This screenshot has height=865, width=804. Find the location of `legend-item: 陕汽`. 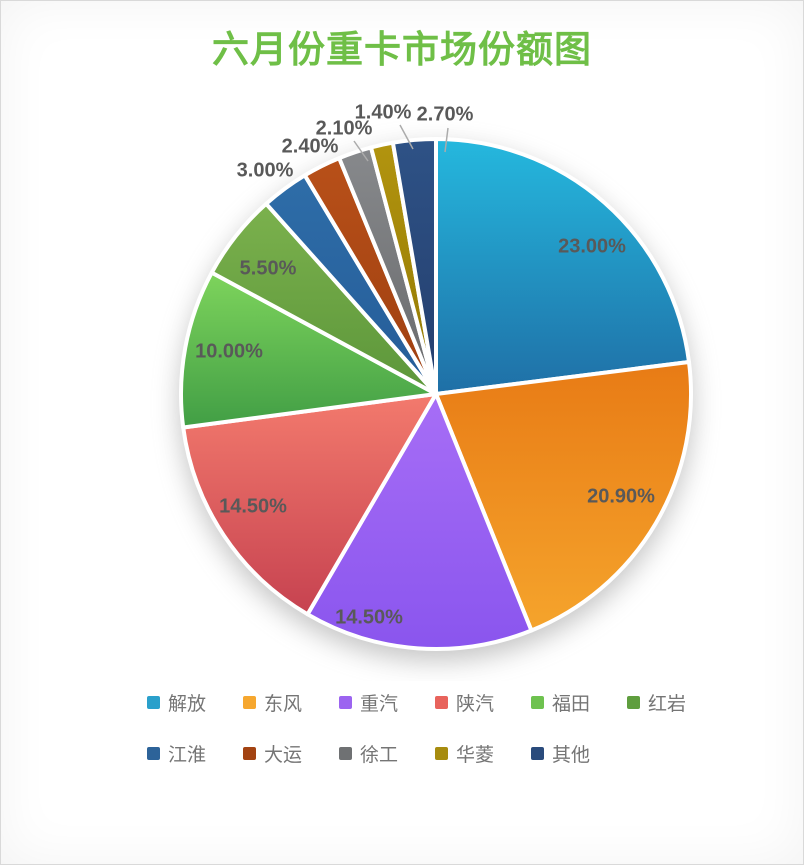

legend-item: 陕汽 is located at coordinates (483, 702).